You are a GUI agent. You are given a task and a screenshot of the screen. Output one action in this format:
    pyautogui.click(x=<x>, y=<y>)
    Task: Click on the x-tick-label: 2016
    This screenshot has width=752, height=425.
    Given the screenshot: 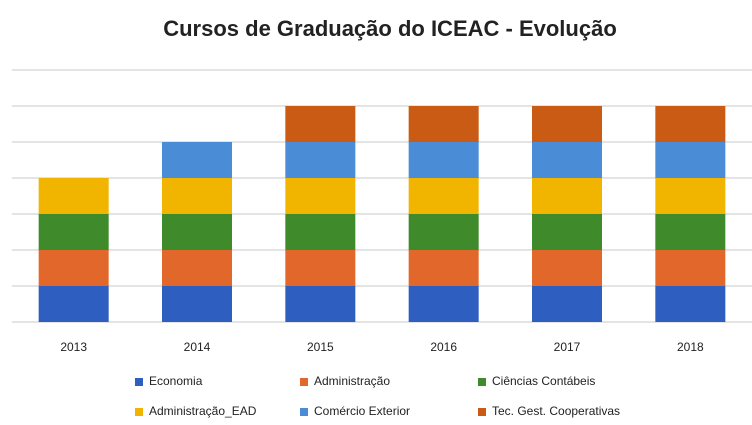 What is the action you would take?
    pyautogui.click(x=443, y=347)
    